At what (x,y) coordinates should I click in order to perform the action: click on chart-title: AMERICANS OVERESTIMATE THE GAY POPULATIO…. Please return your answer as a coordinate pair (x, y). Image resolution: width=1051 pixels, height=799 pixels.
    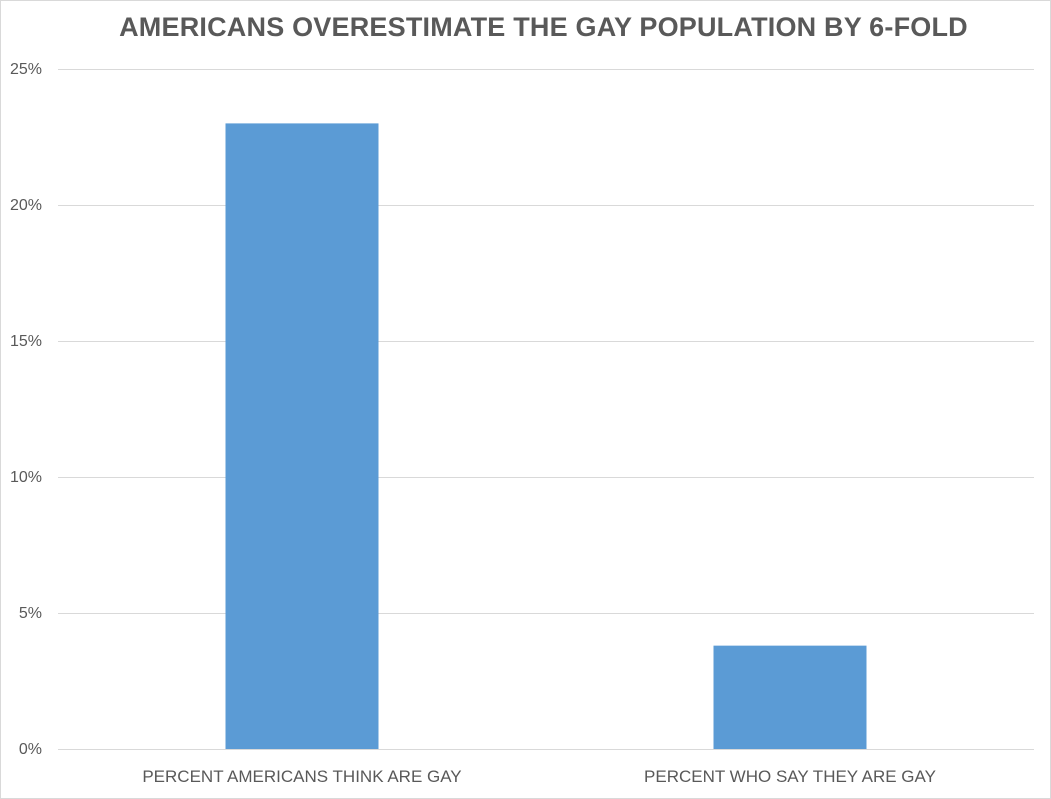
    Looking at the image, I should click on (543, 27).